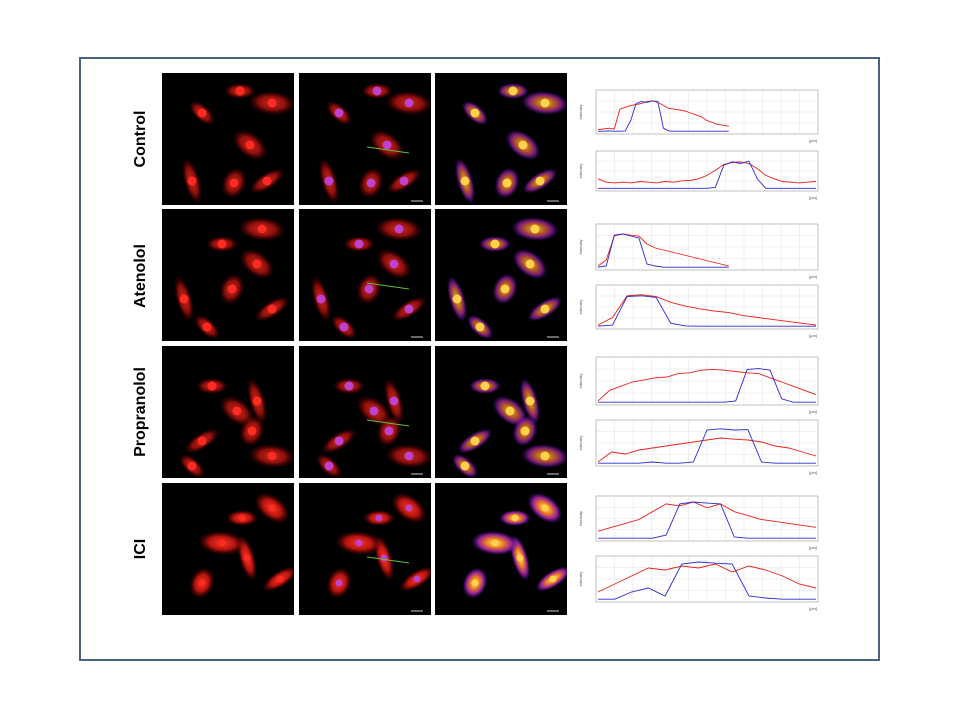 The width and height of the screenshot is (960, 720). What do you see at coordinates (228, 275) in the screenshot?
I see `micrograph-atenolol-red-channel` at bounding box center [228, 275].